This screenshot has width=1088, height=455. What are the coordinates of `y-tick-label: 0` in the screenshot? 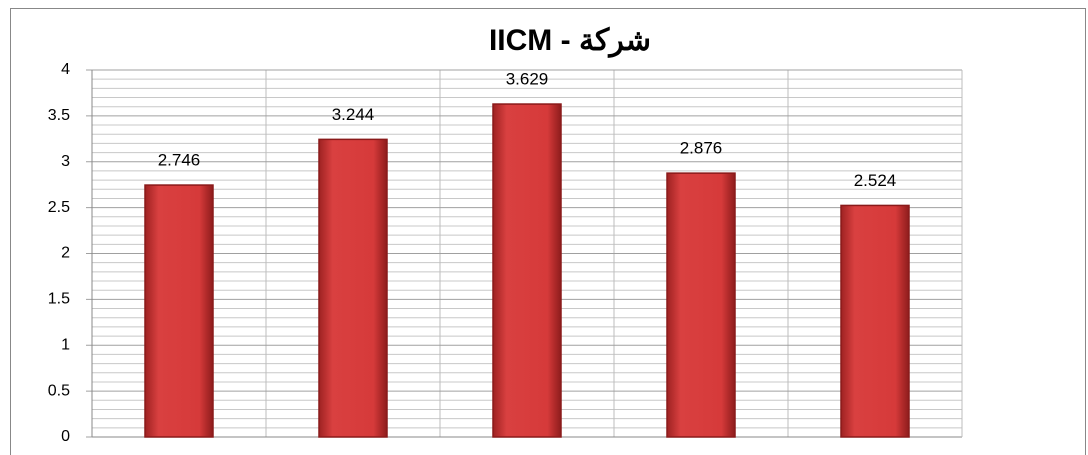 It's located at (65, 436).